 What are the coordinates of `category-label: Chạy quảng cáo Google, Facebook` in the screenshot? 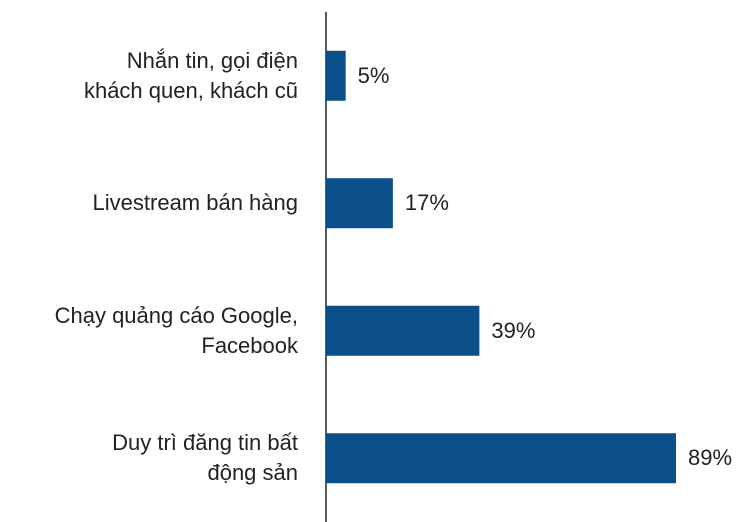 It's located at (176, 330).